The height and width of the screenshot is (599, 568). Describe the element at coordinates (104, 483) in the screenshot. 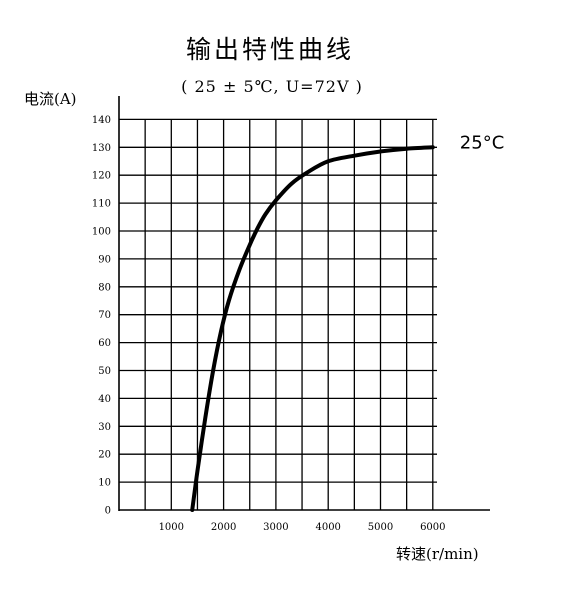

I see `y-tick-label: 10` at that location.